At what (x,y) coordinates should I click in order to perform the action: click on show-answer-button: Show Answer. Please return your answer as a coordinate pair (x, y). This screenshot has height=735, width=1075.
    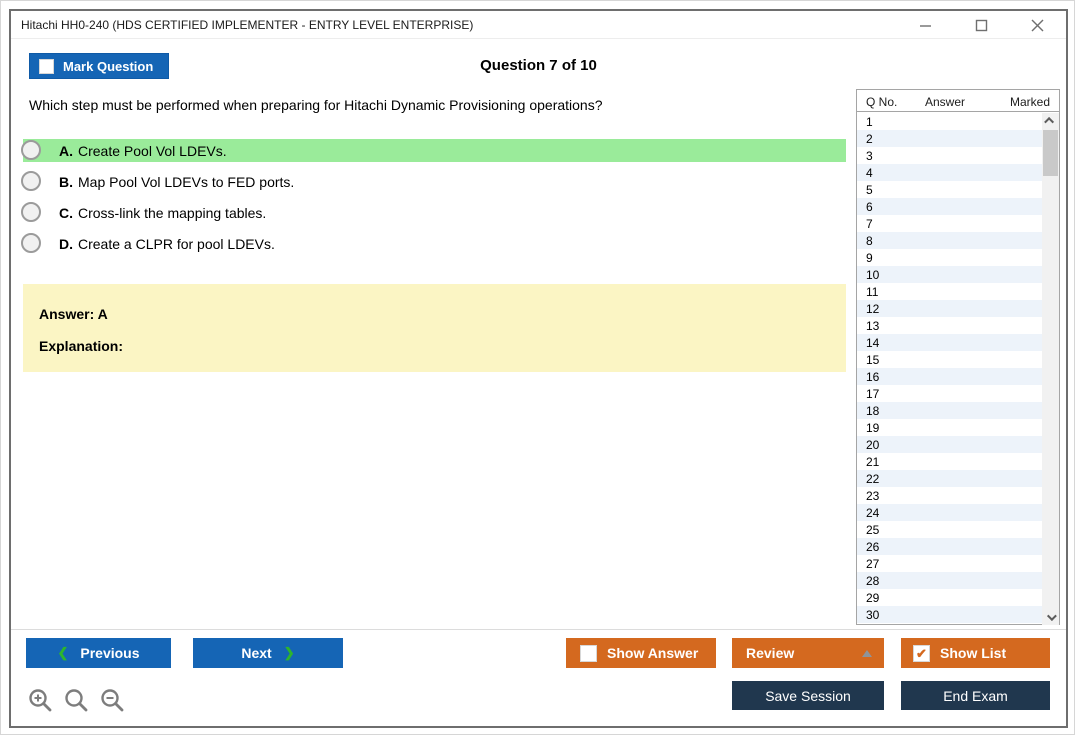
    Looking at the image, I should click on (641, 653).